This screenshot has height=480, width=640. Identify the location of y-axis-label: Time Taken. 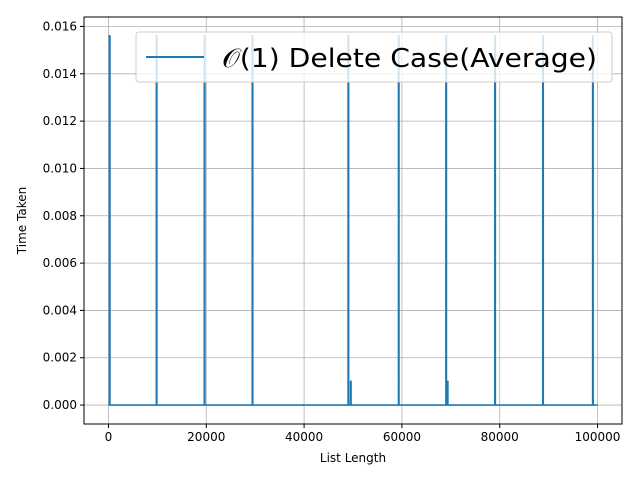
(22, 221).